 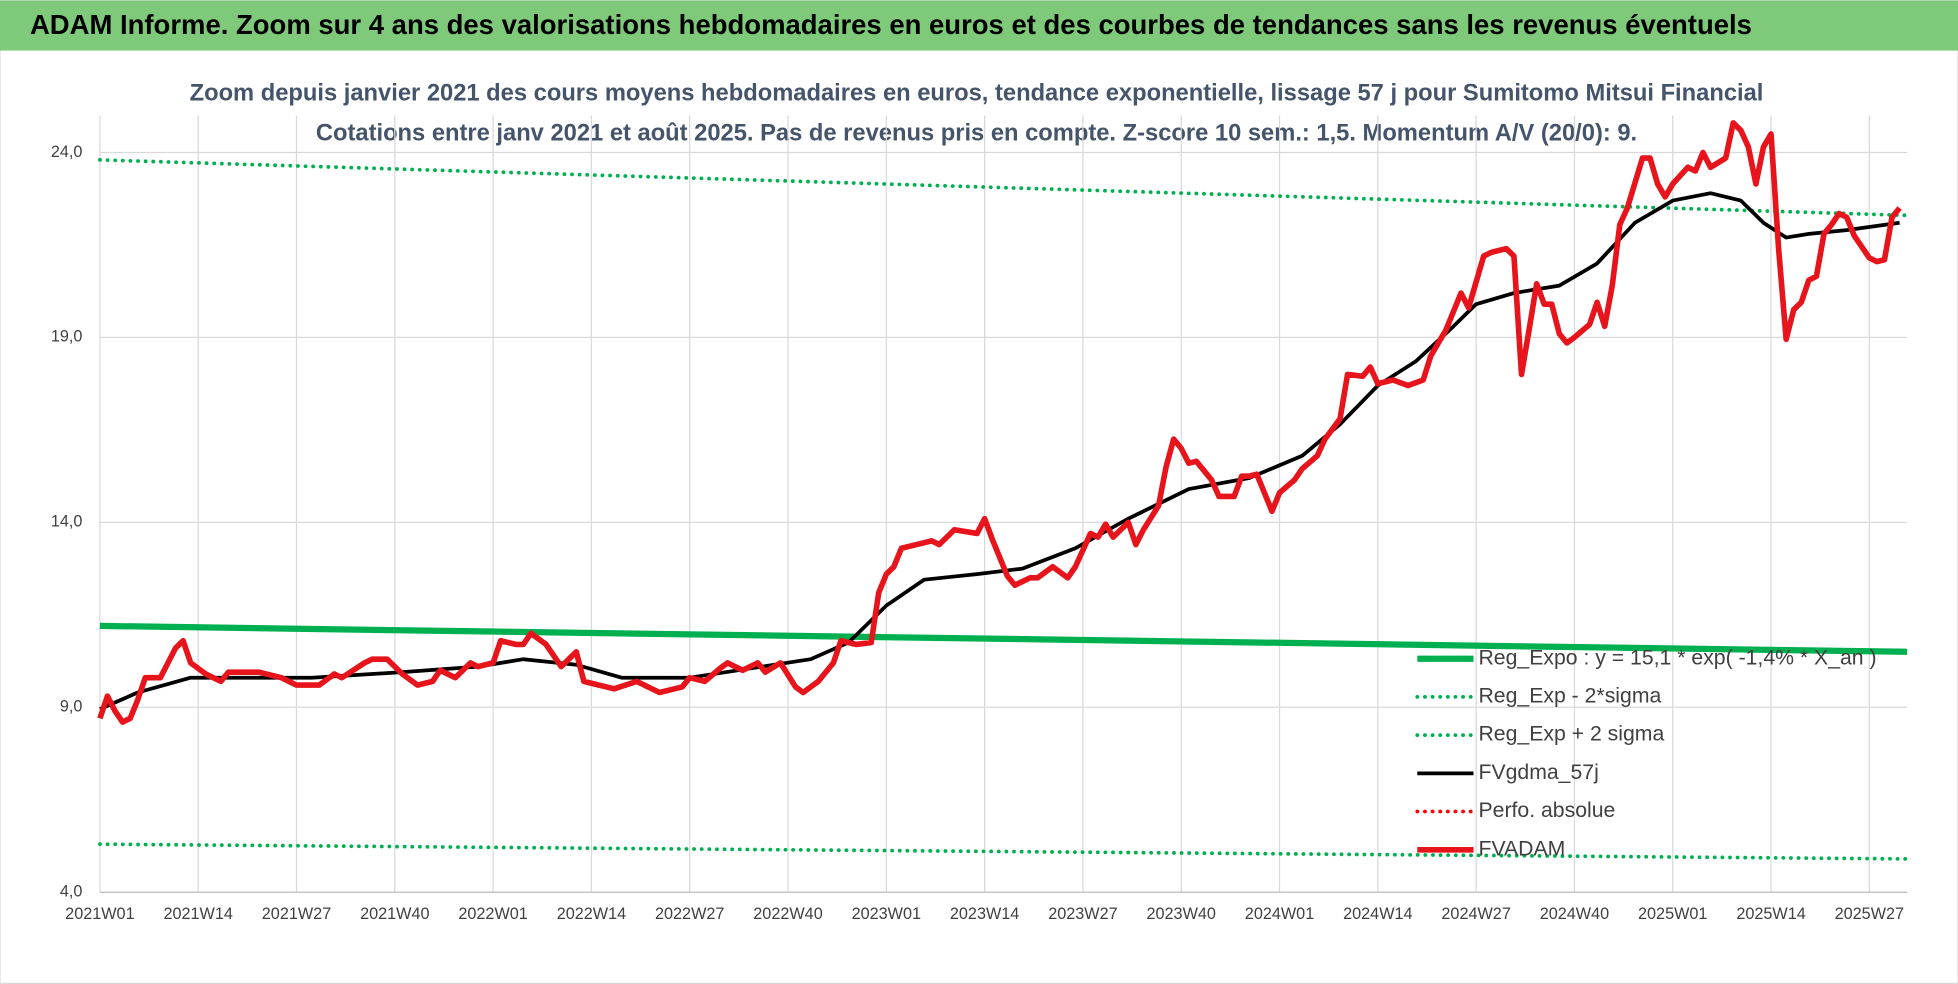 I want to click on y-tick-label: 24,0, so click(x=67, y=152).